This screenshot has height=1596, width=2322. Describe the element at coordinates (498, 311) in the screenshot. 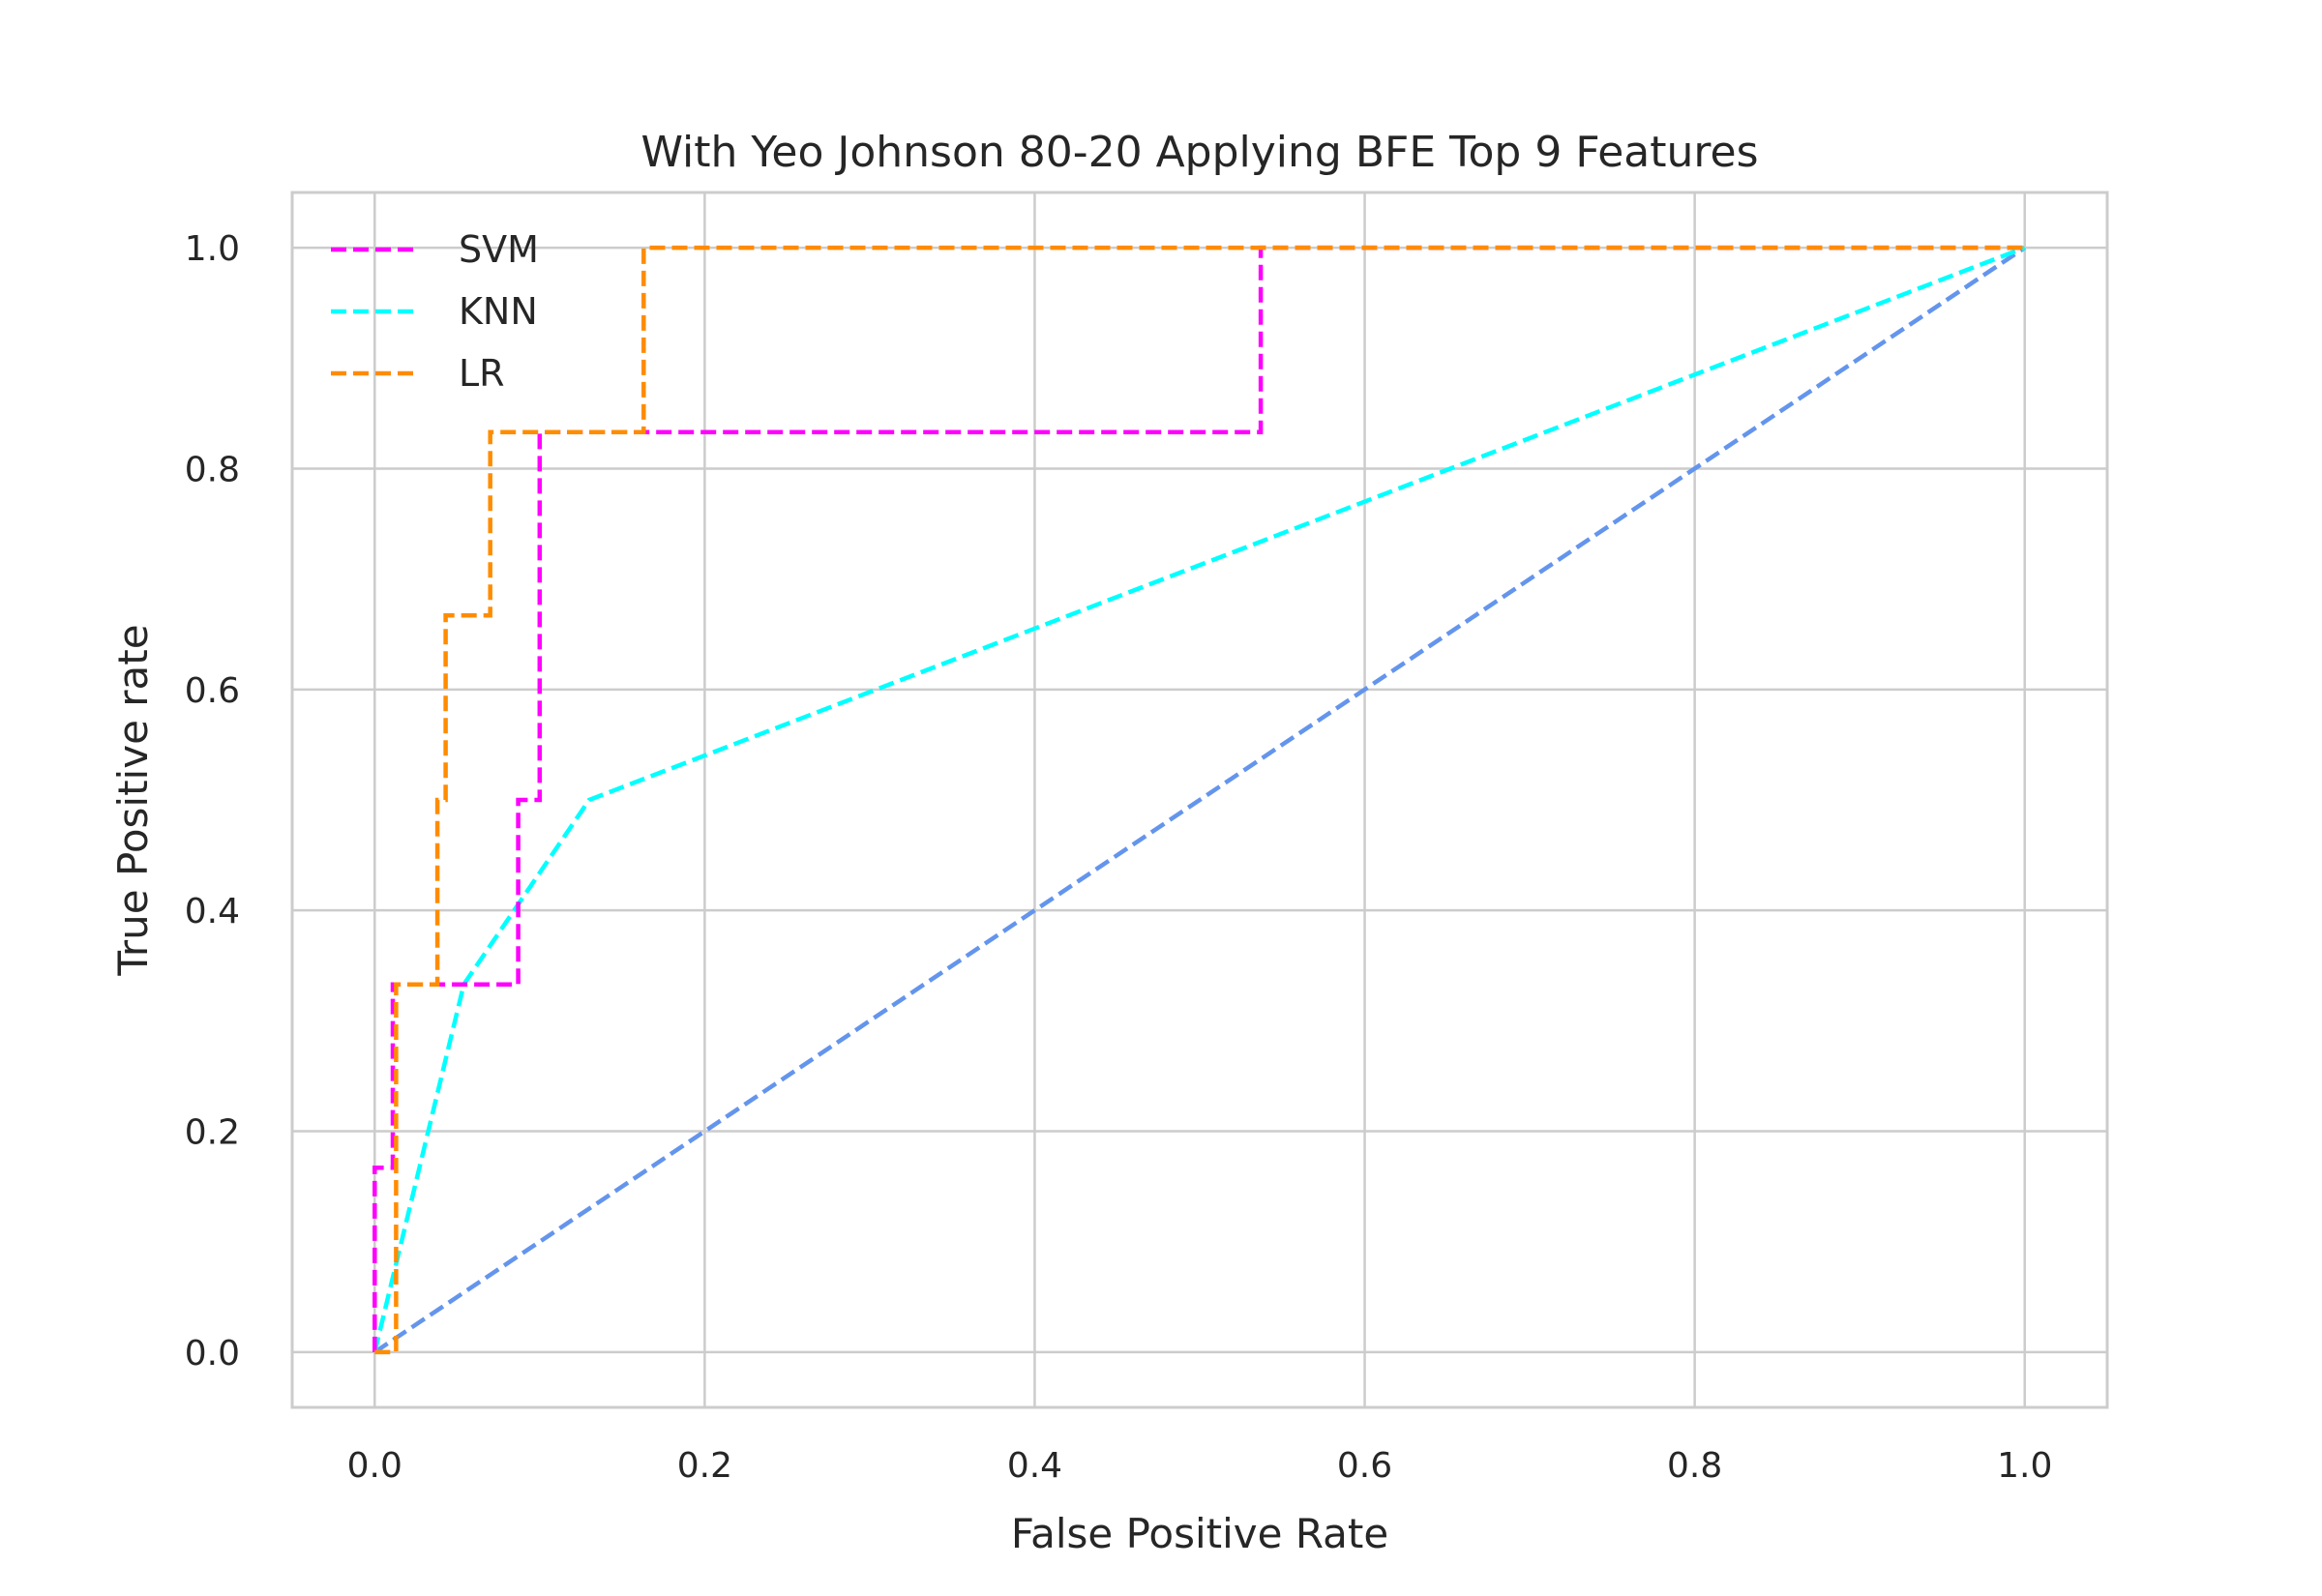

I see `legend-label-knn: KNN` at that location.